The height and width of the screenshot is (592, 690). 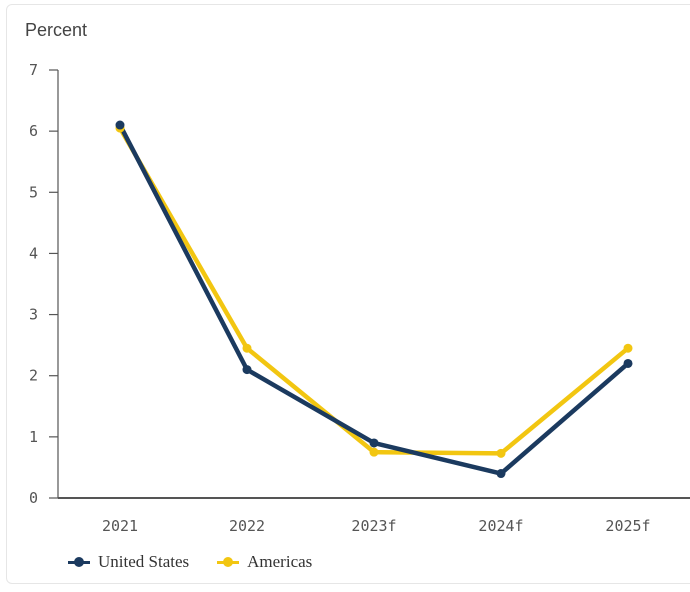 I want to click on y-tick-label: 0, so click(x=33, y=498).